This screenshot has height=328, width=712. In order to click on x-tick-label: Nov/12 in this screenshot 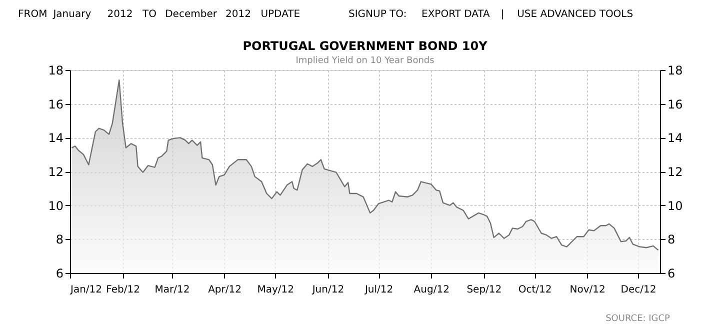, I will do `click(588, 290)`.